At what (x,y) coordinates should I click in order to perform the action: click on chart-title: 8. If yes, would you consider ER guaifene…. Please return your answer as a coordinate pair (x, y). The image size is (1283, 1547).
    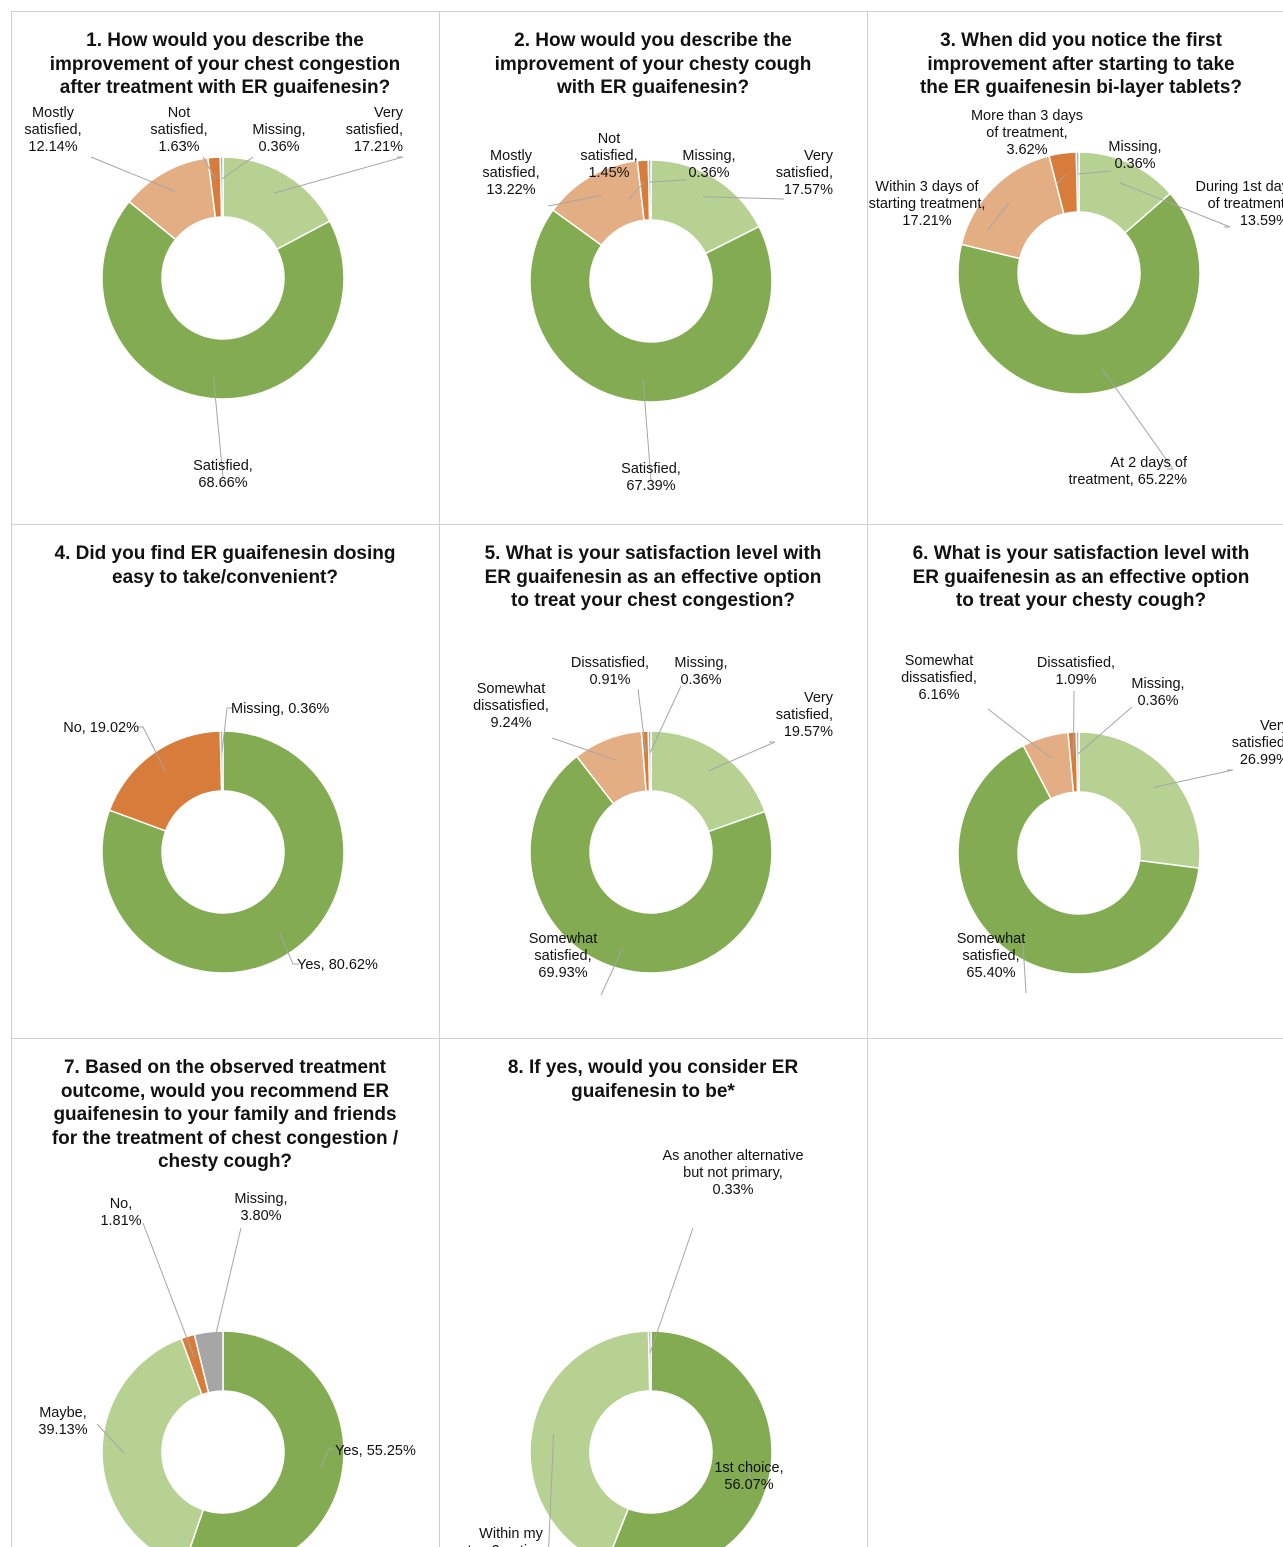
    Looking at the image, I should click on (653, 1079).